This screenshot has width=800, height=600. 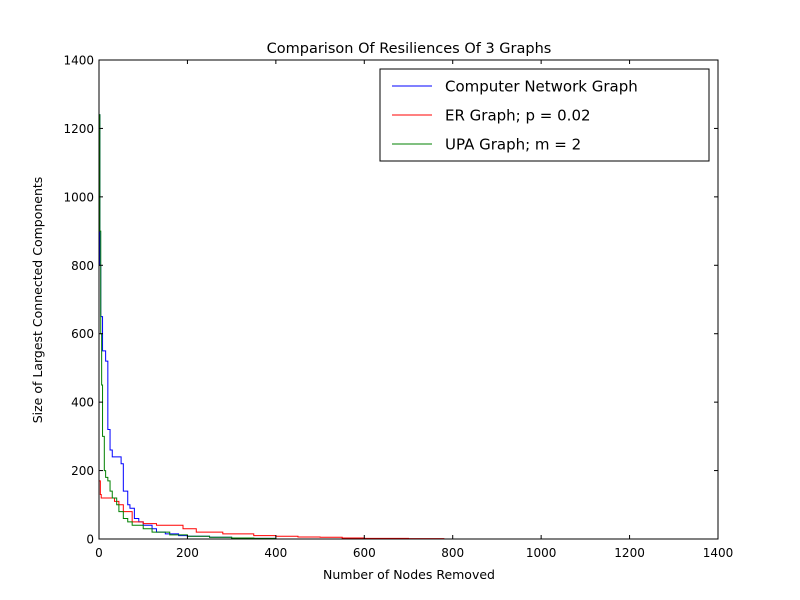 I want to click on x-tick-label: 1000, so click(x=541, y=553).